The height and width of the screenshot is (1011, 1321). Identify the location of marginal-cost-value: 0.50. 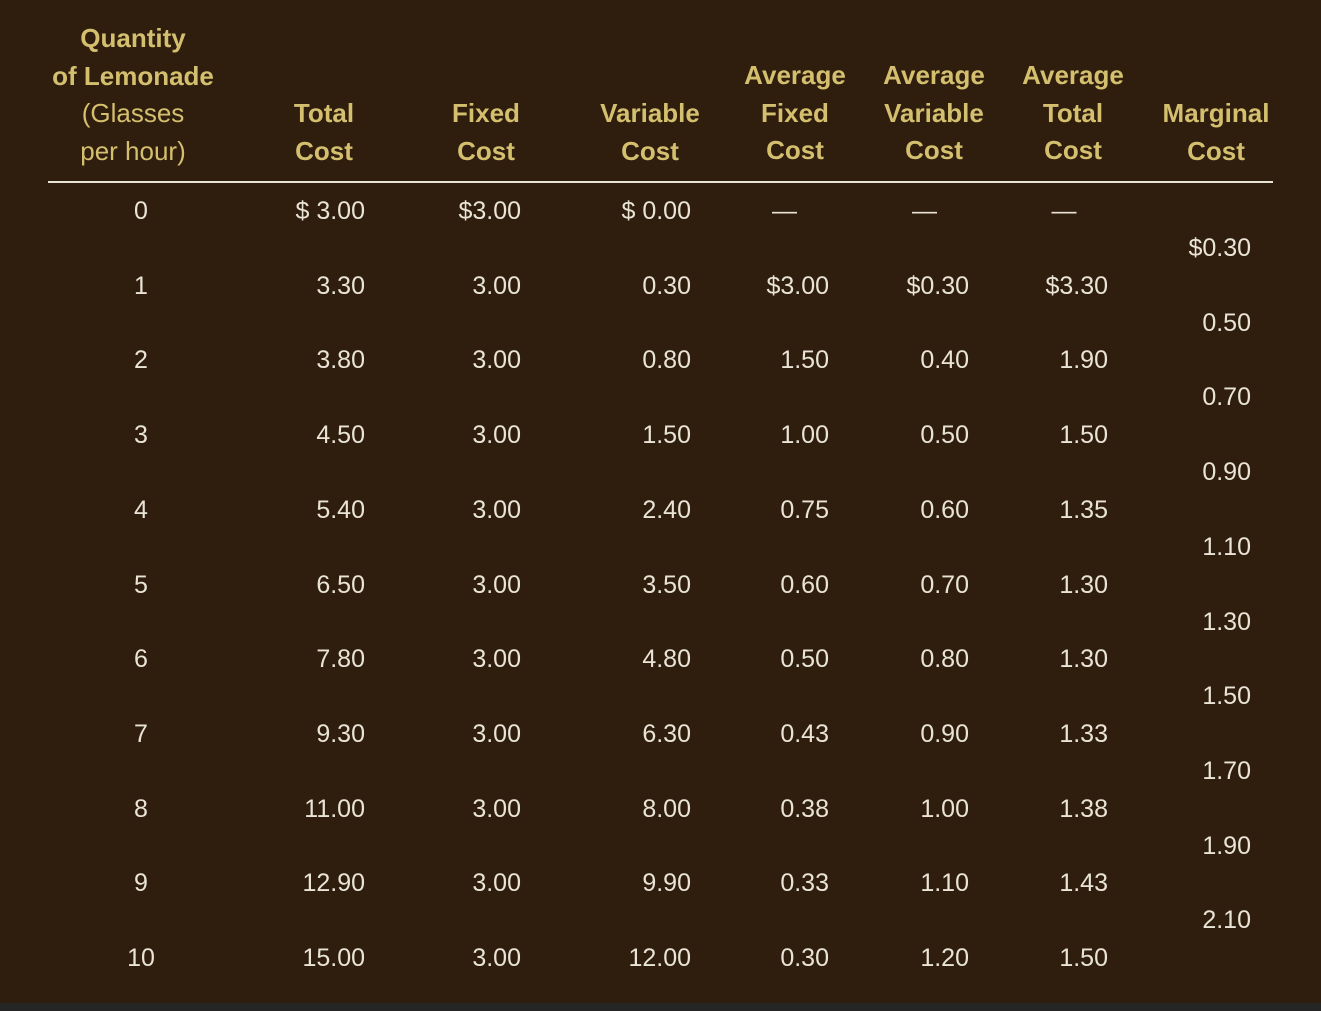
(1226, 322).